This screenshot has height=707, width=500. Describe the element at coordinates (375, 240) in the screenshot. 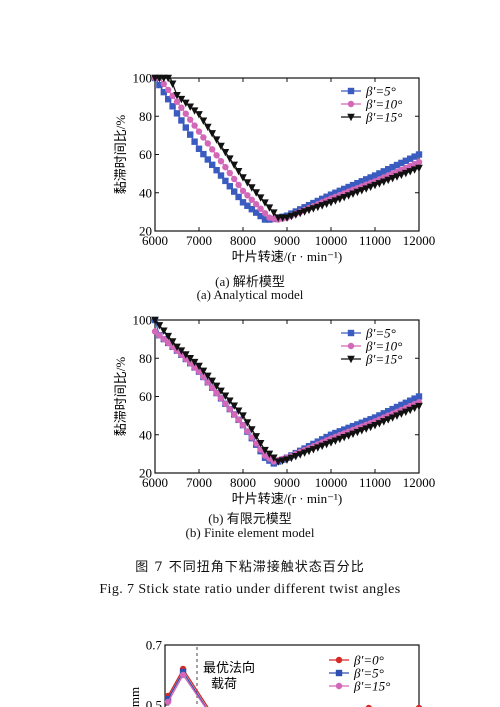

I see `chart-a-xtick-label: 11000` at that location.